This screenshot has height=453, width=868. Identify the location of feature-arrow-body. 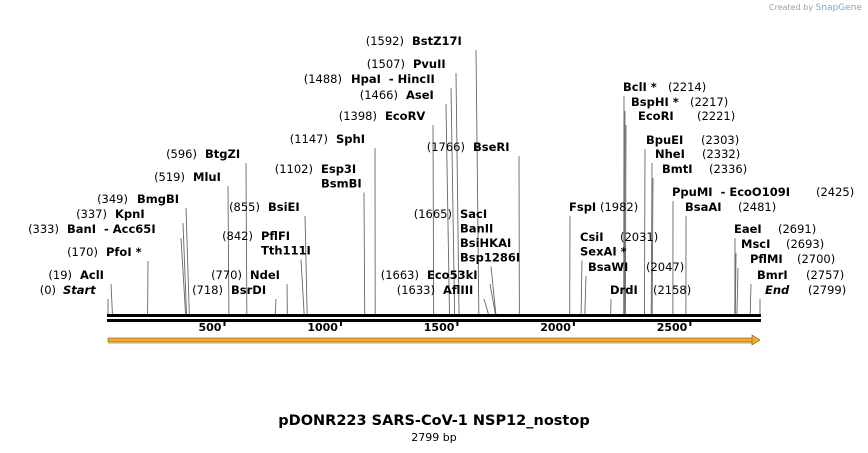
(430, 340).